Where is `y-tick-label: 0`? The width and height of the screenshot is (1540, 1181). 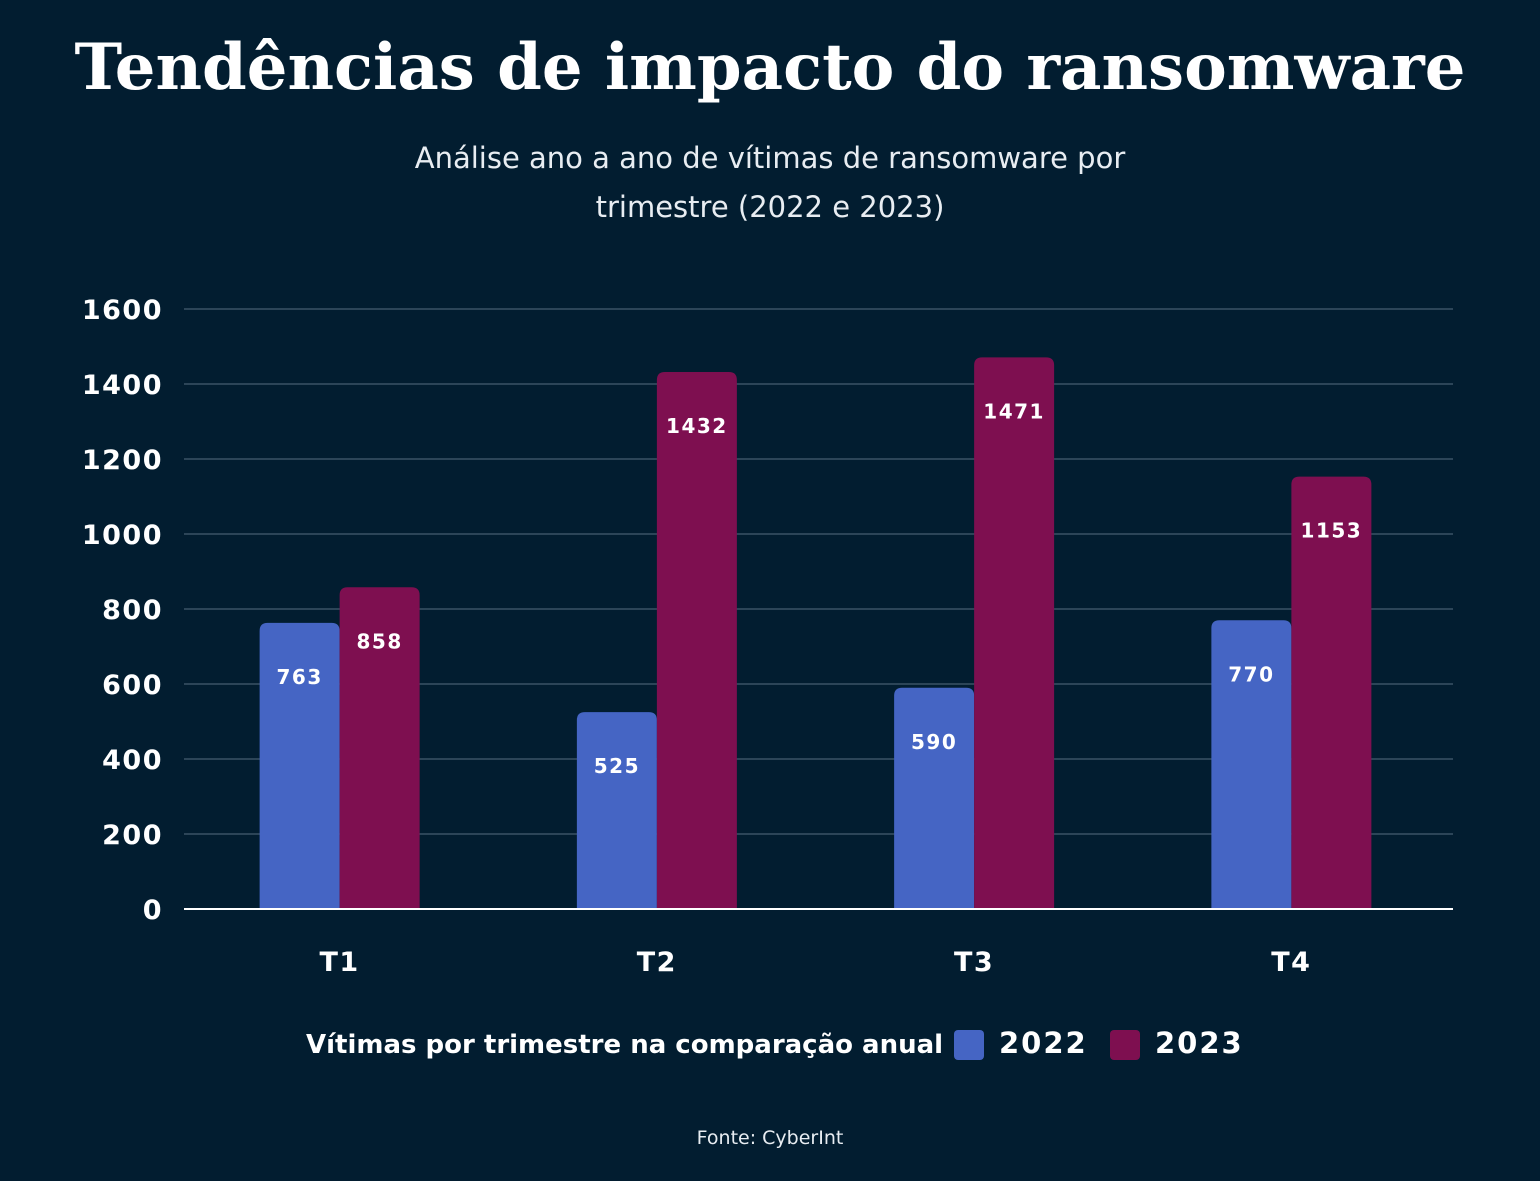
y-tick-label: 0 is located at coordinates (153, 910).